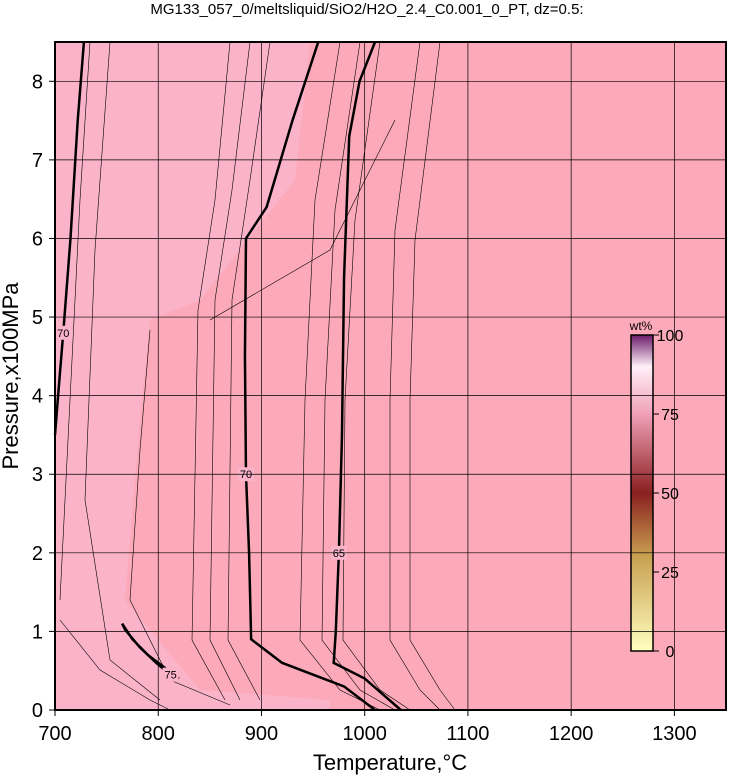 Image resolution: width=734 pixels, height=781 pixels. What do you see at coordinates (670, 652) in the screenshot?
I see `colorbar-tick-label: 0` at bounding box center [670, 652].